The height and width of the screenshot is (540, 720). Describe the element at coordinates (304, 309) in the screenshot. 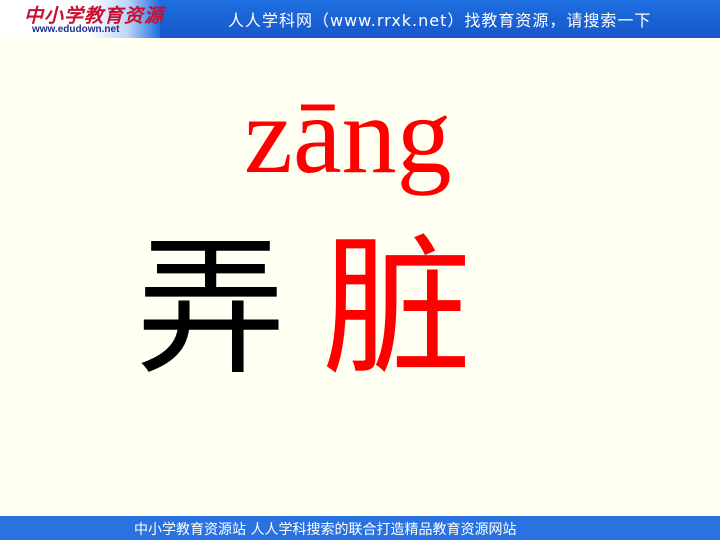

I see `vocabulary-word: 弄脏` at that location.